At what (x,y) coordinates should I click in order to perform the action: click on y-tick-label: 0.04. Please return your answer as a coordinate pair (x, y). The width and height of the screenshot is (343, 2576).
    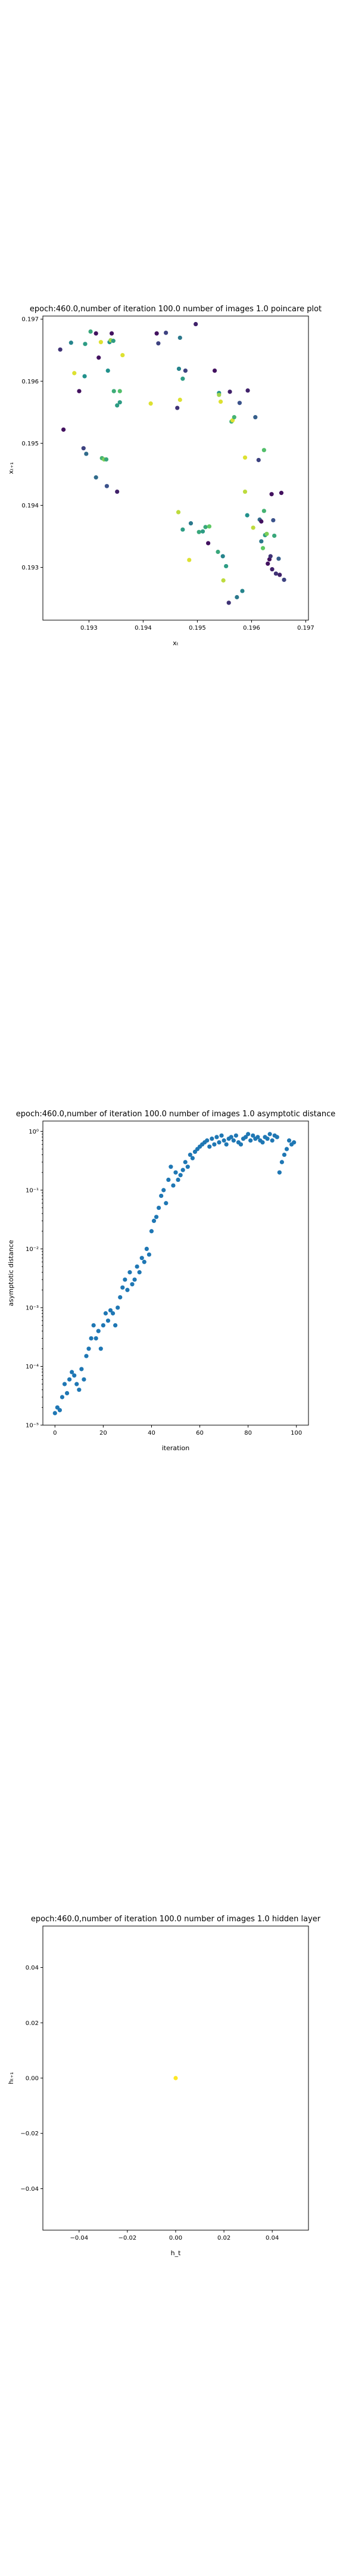
    Looking at the image, I should click on (33, 1968).